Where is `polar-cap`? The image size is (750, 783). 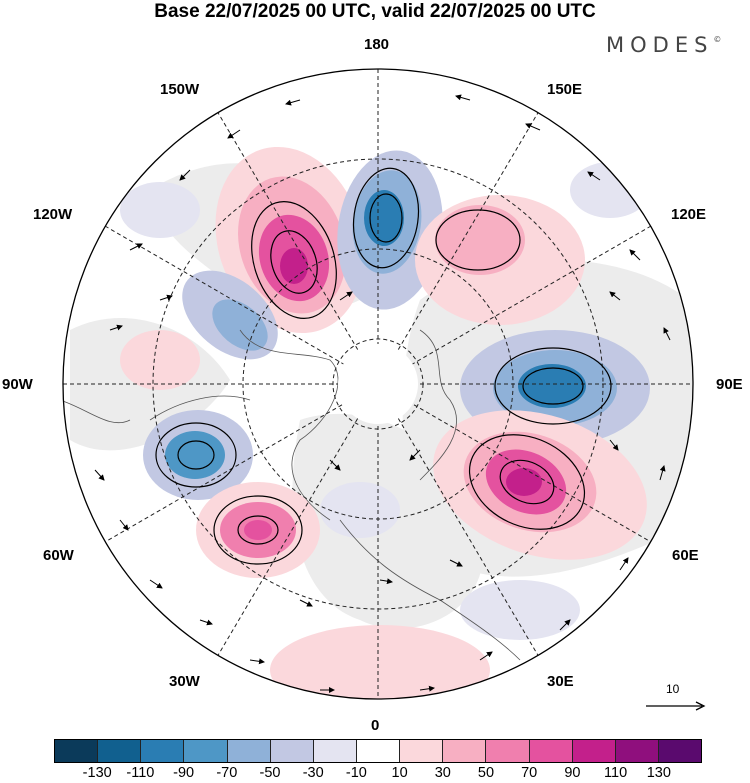 polar-cap is located at coordinates (378, 384).